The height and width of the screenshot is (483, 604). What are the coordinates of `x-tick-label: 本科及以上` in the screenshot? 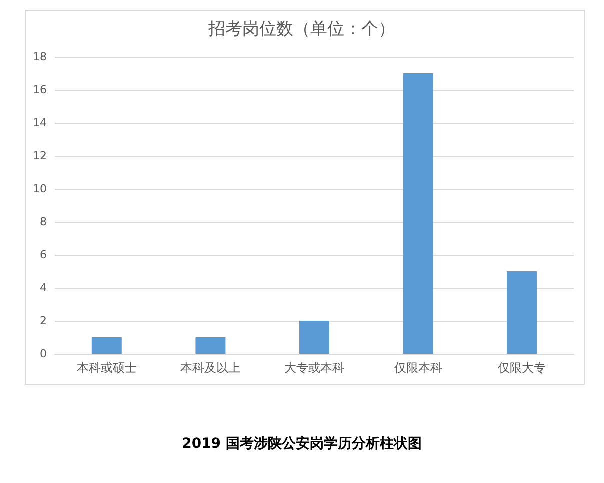 It's located at (210, 368).